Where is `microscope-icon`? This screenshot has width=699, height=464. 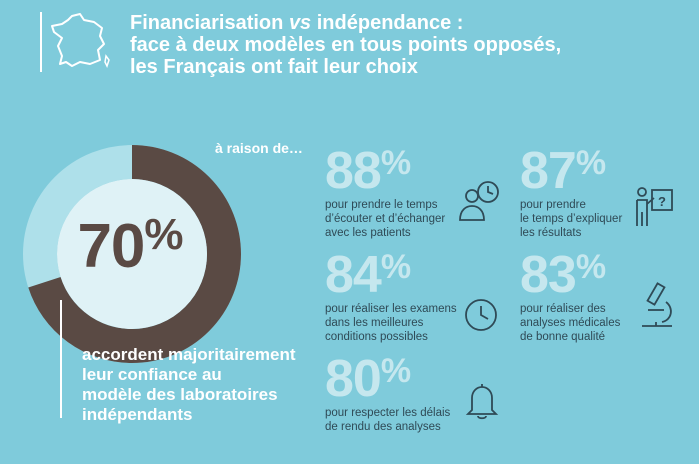 microscope-icon is located at coordinates (657, 304).